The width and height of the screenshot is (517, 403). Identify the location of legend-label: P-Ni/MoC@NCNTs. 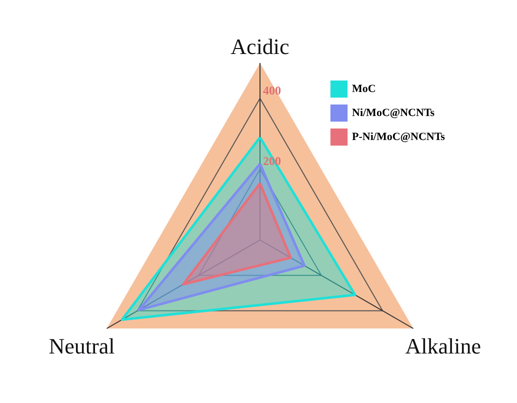
(399, 137).